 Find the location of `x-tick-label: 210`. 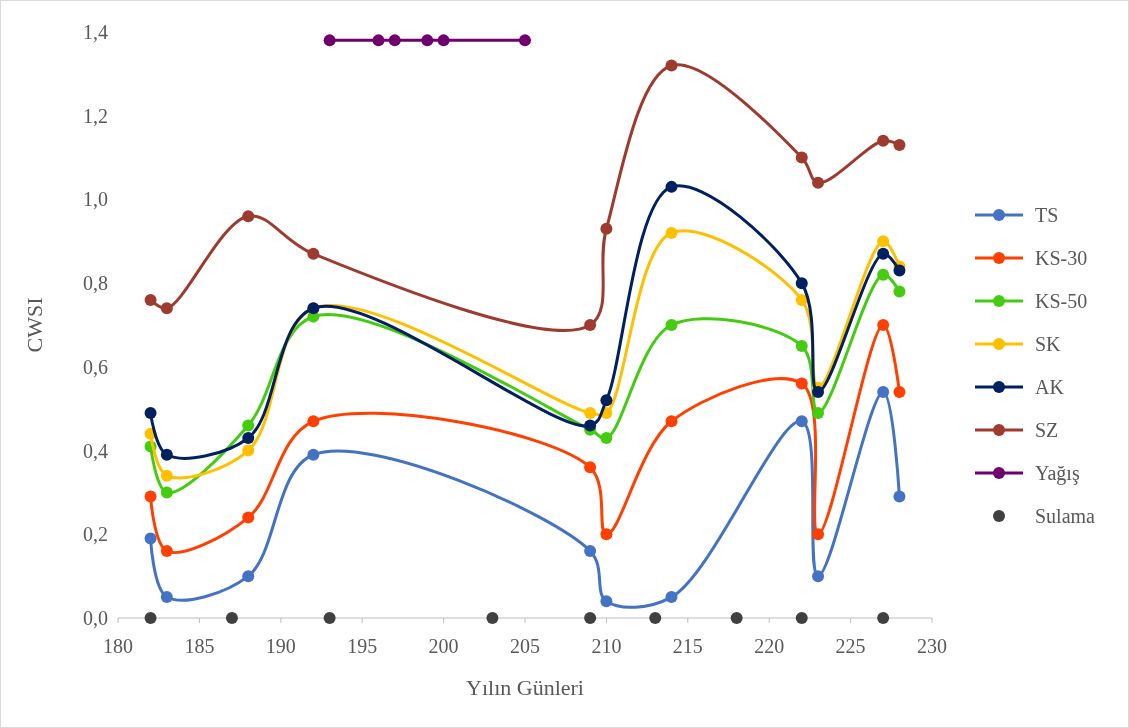

x-tick-label: 210 is located at coordinates (606, 646).